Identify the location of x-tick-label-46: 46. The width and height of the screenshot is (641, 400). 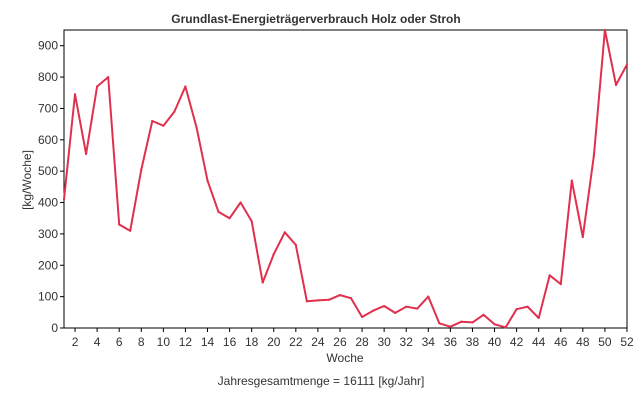
(561, 342).